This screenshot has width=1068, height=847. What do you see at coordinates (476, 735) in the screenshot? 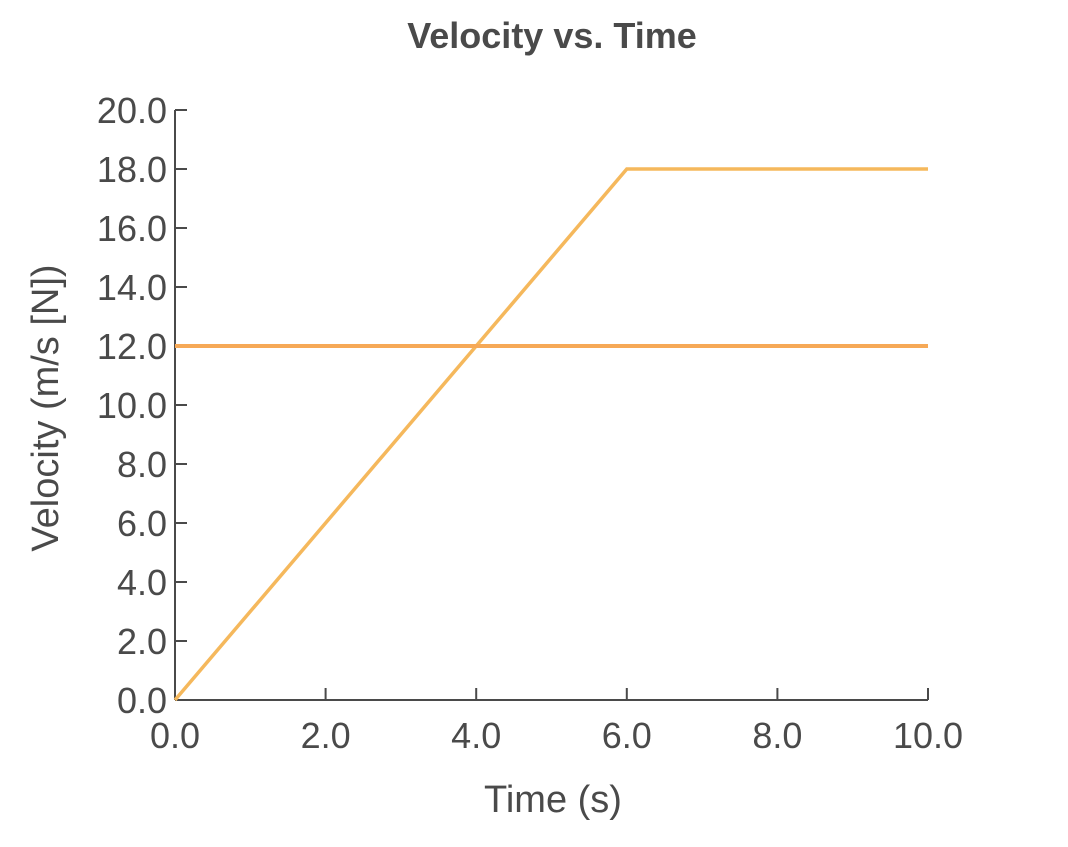
I see `x-tick-label: 4.0` at bounding box center [476, 735].